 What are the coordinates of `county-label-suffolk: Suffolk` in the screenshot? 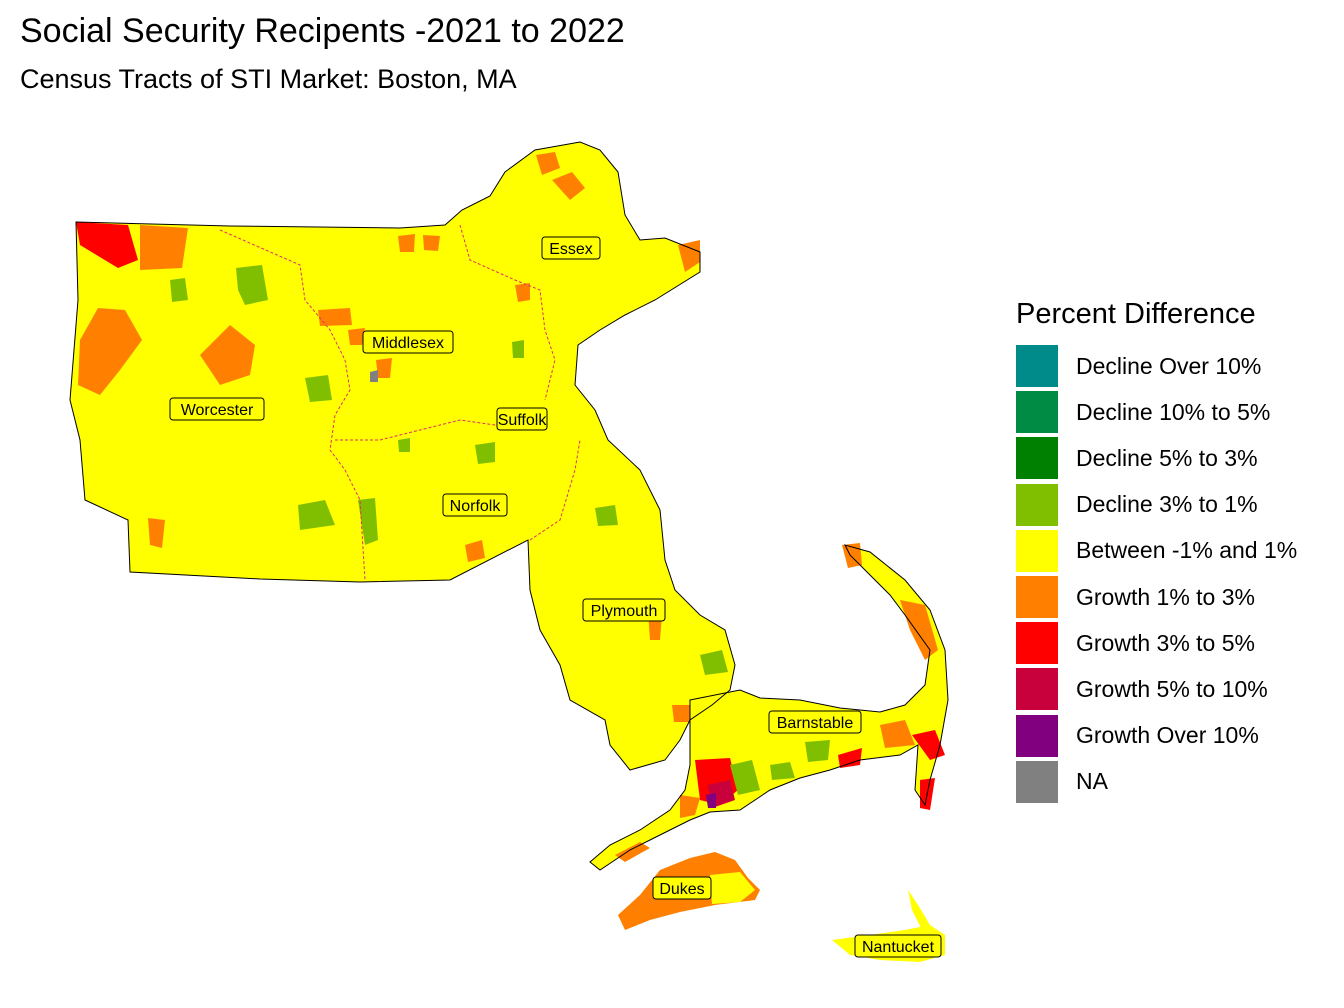 It's located at (523, 420).